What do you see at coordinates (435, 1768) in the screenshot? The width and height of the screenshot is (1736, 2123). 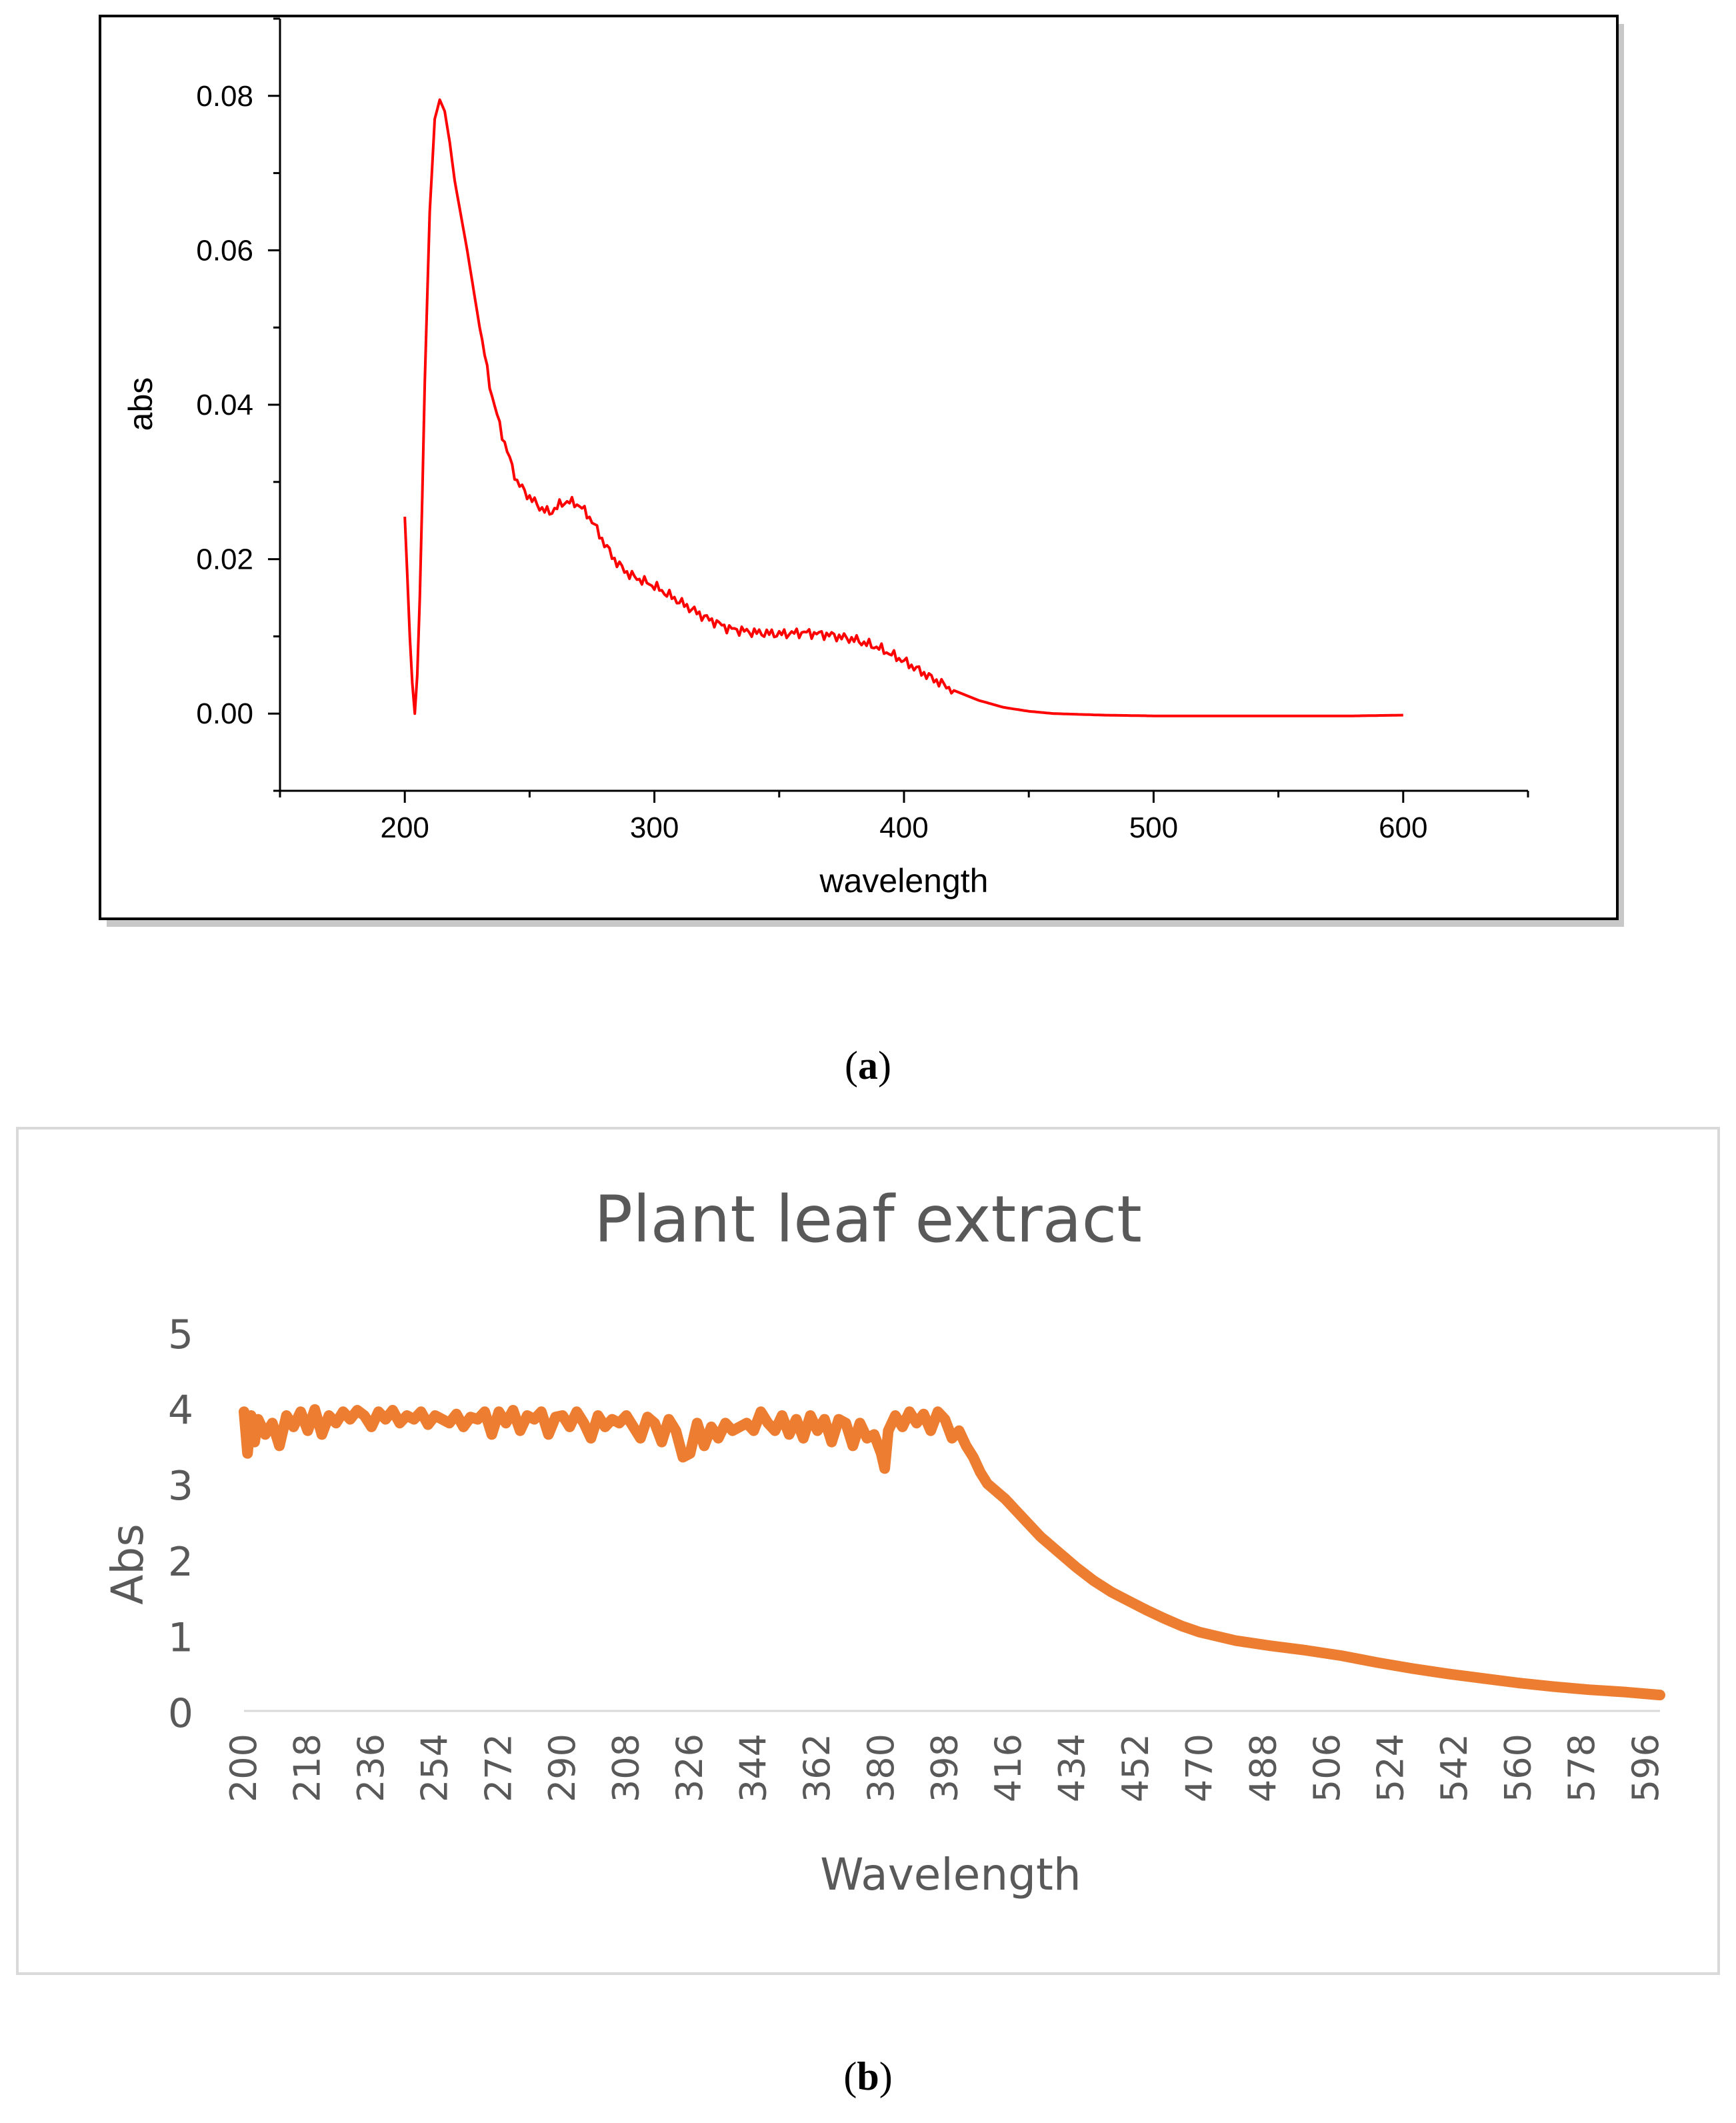 I see `panel-b-x-tick-label: 254` at bounding box center [435, 1768].